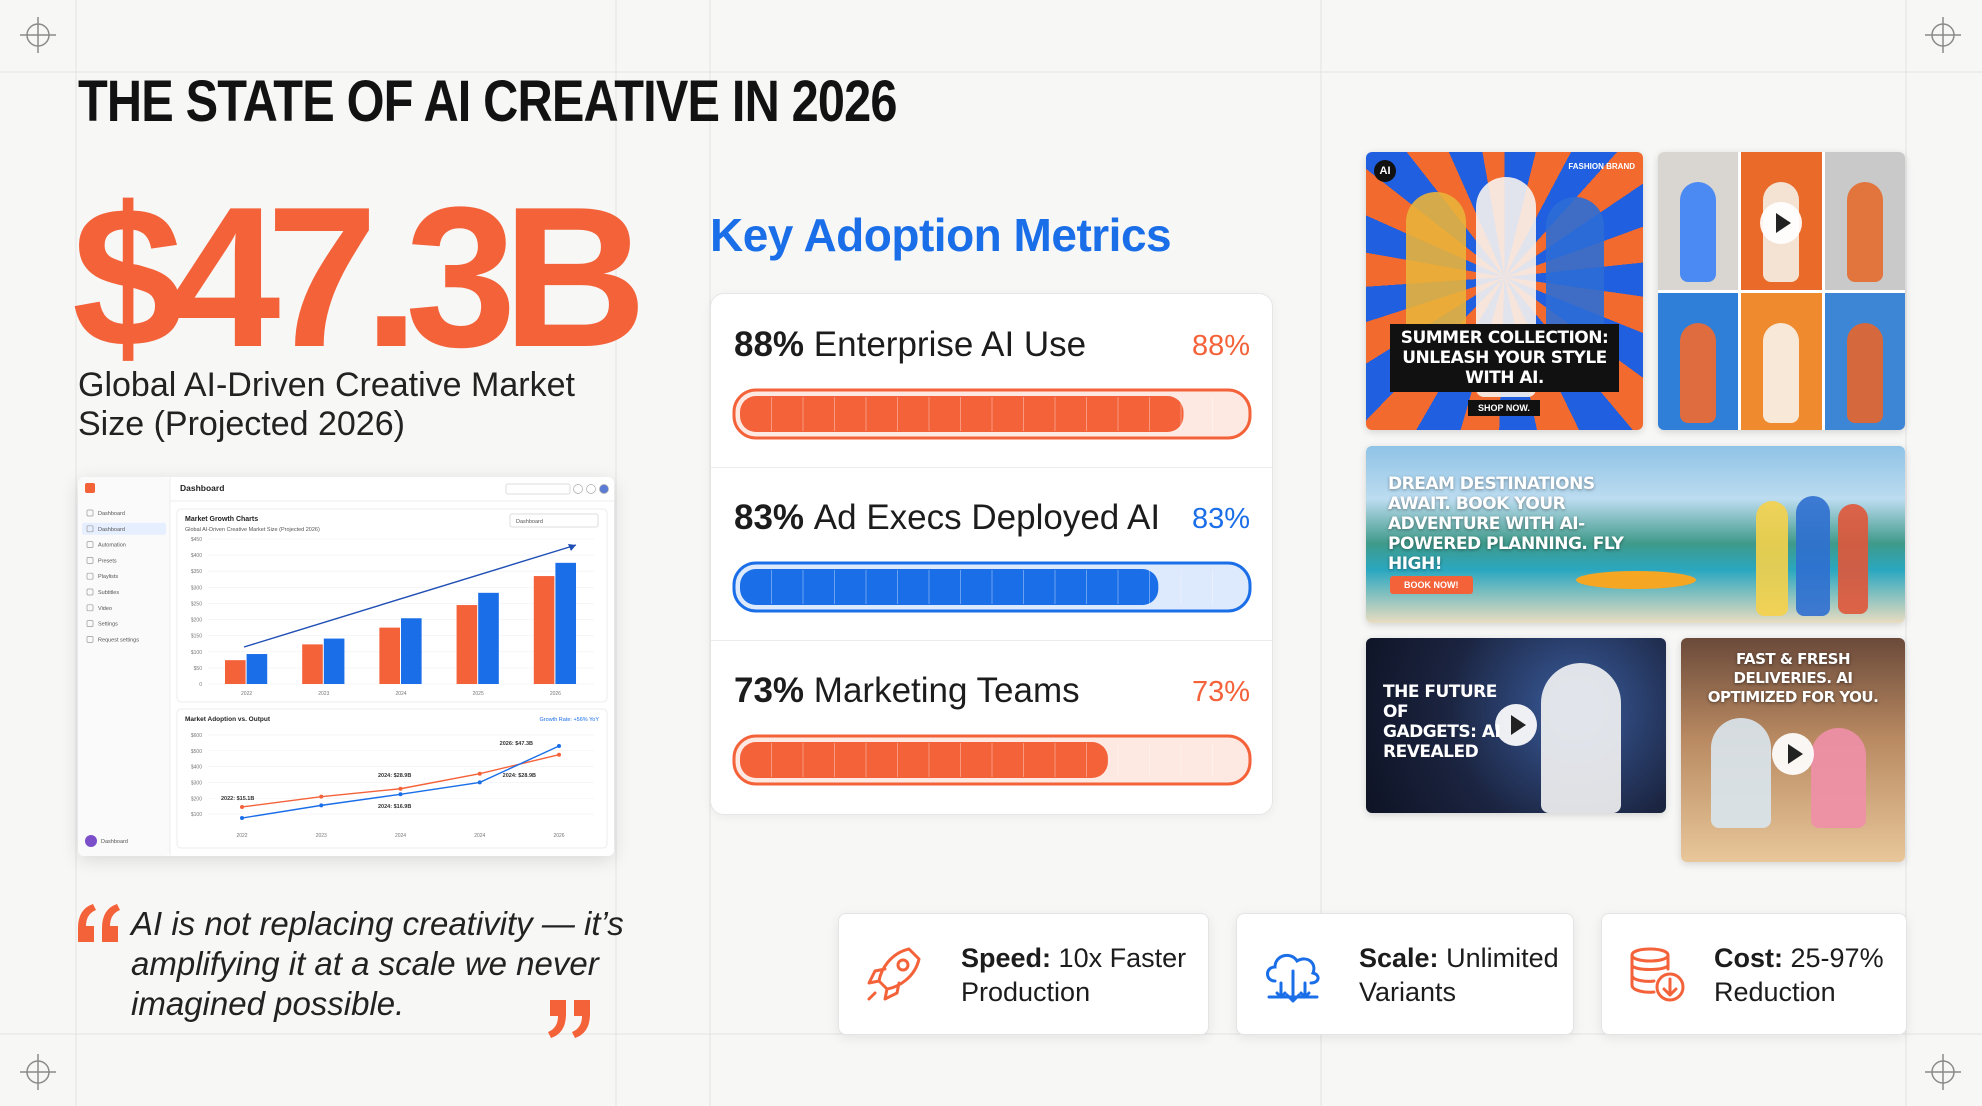 This screenshot has width=1982, height=1106. I want to click on page-title: THE STATE OF AI CREATIVE IN 2026, so click(487, 101).